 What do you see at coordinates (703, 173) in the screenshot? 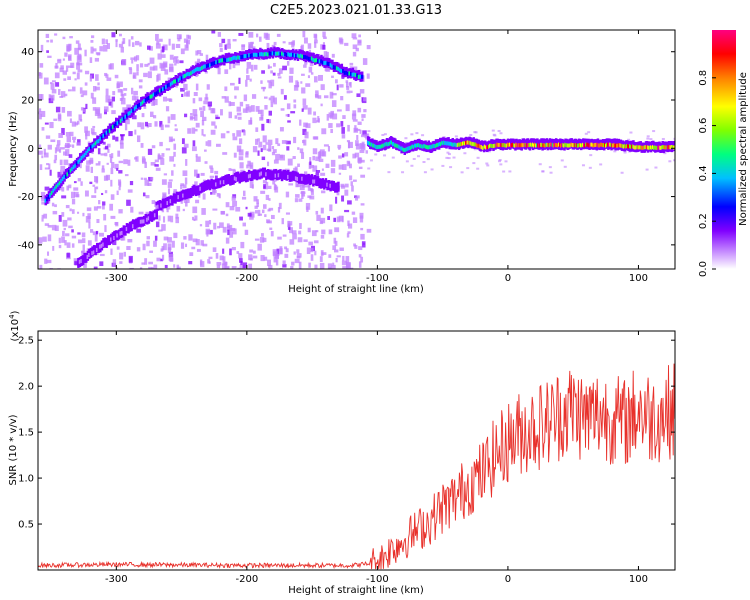
I see `colorbar-tick-label: 0.4` at bounding box center [703, 173].